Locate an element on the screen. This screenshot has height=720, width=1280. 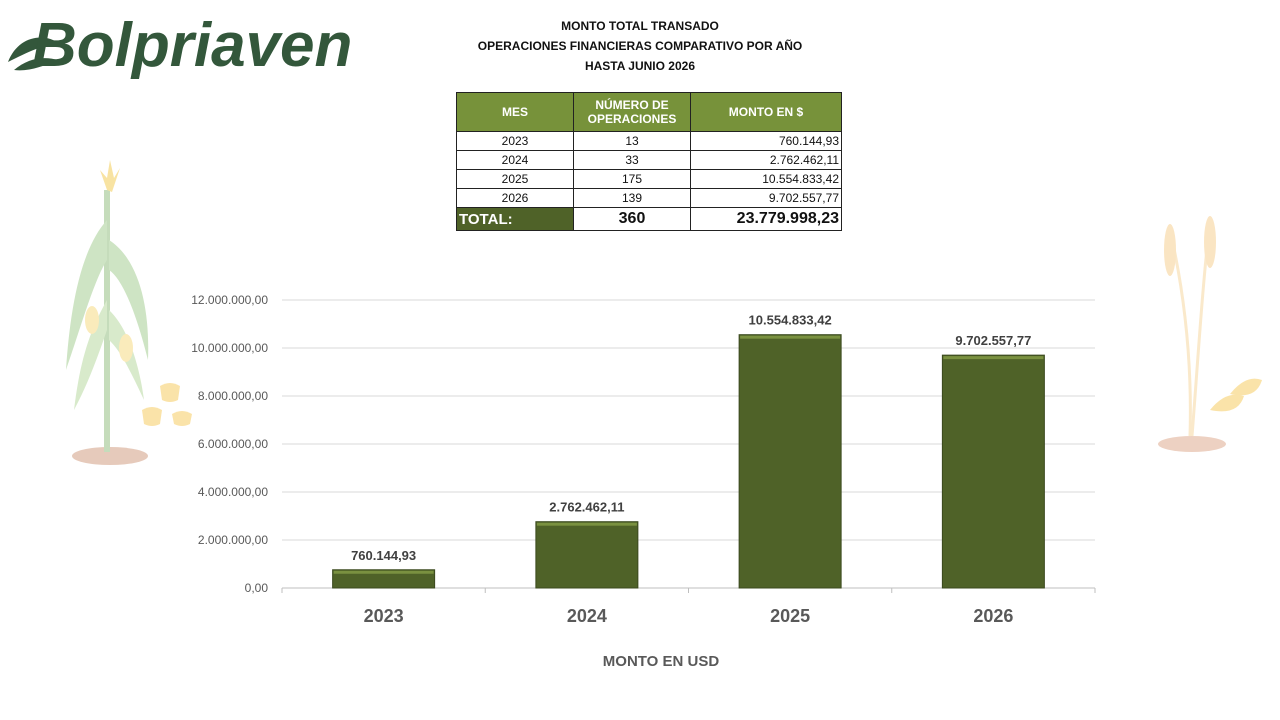
y-tick-label: 2.000.000,00 is located at coordinates (233, 540).